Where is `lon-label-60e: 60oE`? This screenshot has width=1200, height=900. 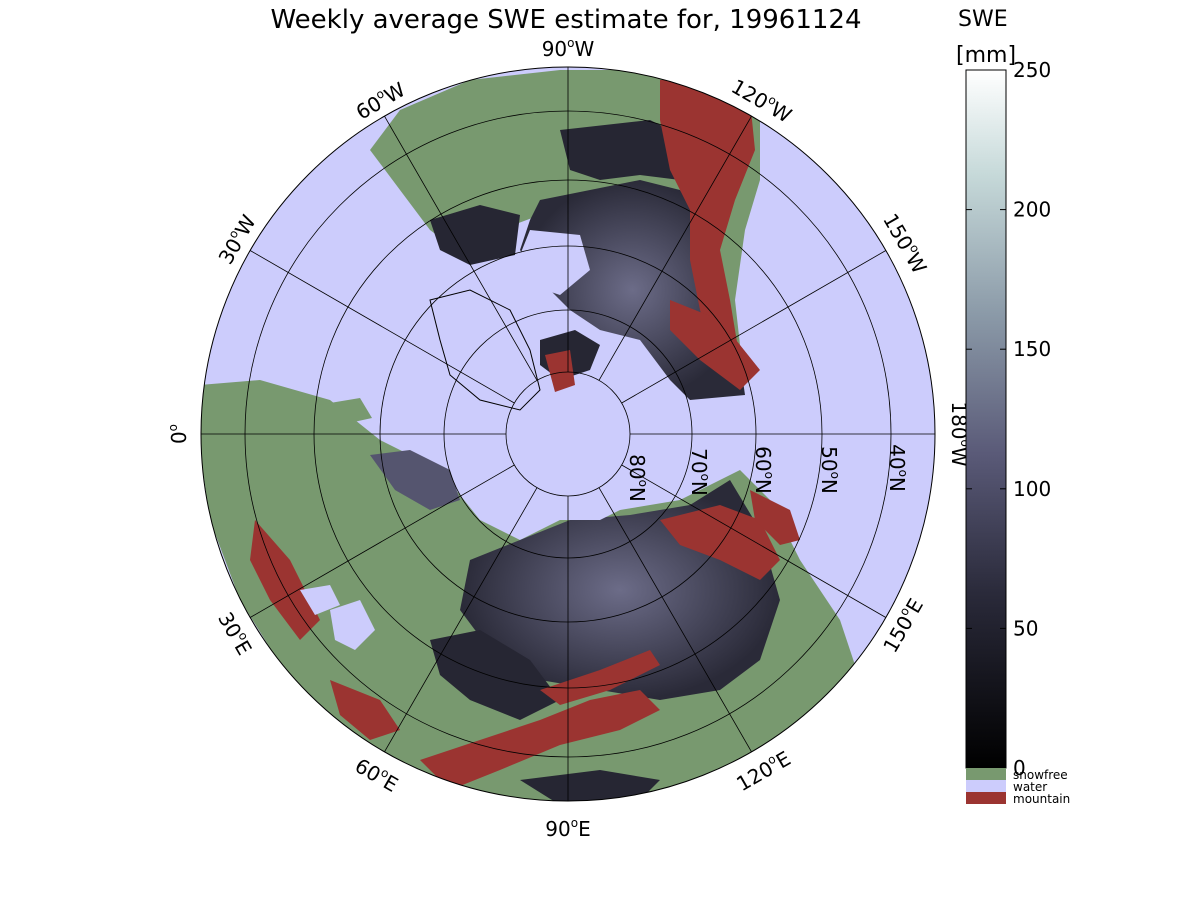 lon-label-60e: 60oE is located at coordinates (377, 775).